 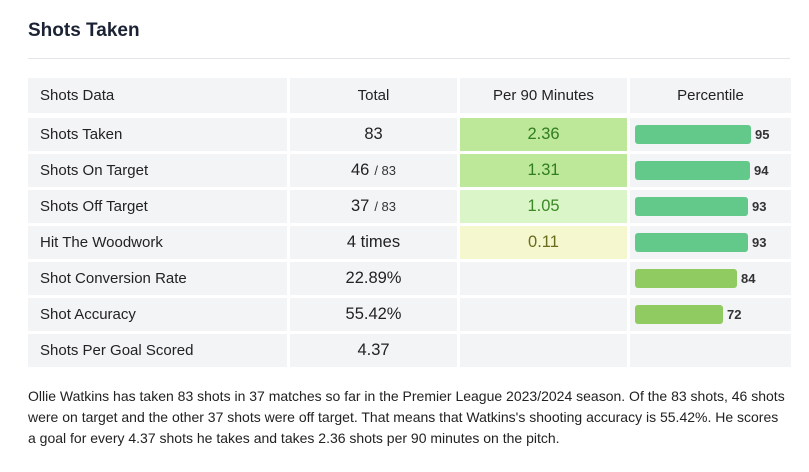 I want to click on header-shots-data: Shots Data, so click(x=157, y=95).